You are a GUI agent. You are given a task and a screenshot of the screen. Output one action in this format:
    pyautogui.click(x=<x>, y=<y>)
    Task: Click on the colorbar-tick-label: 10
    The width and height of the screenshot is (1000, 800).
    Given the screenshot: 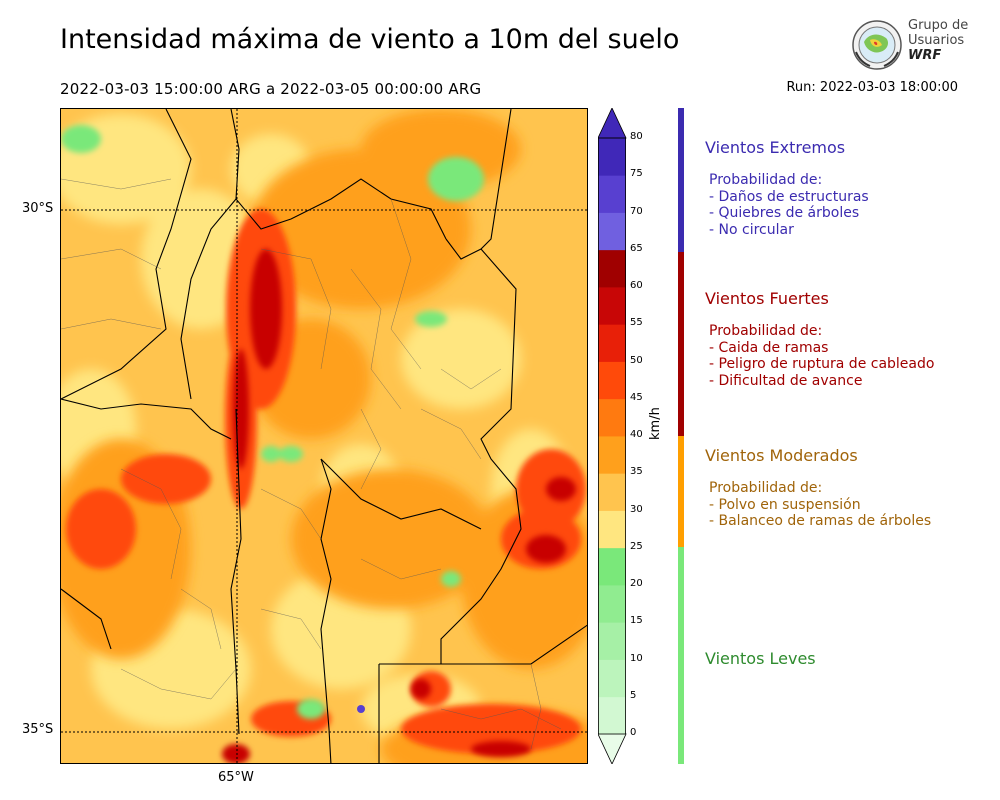 What is the action you would take?
    pyautogui.click(x=636, y=658)
    